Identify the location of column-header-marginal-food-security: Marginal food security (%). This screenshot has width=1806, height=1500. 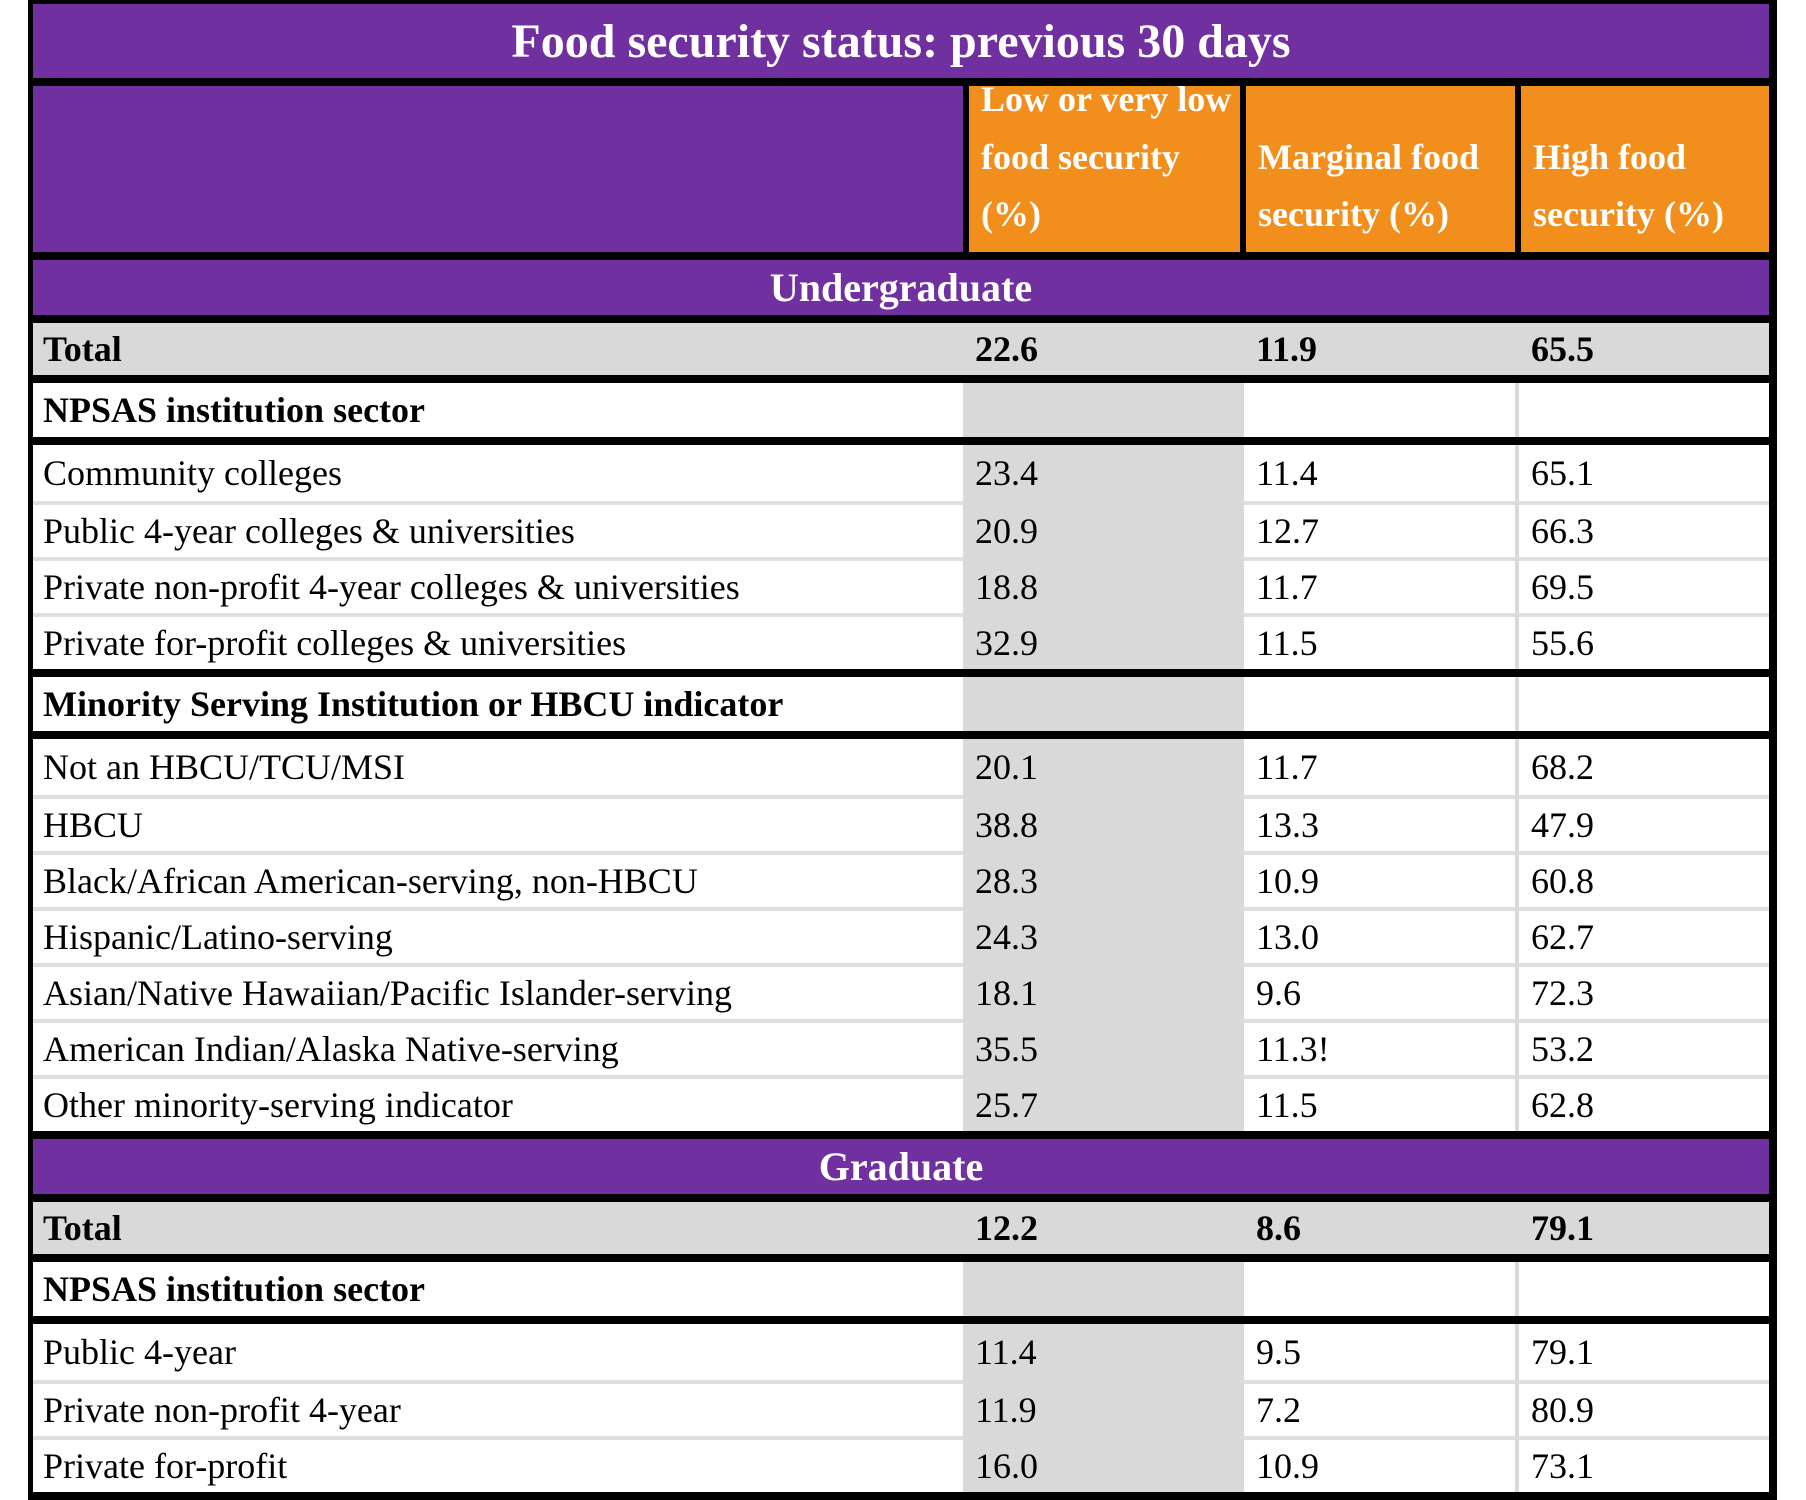
(1377, 169).